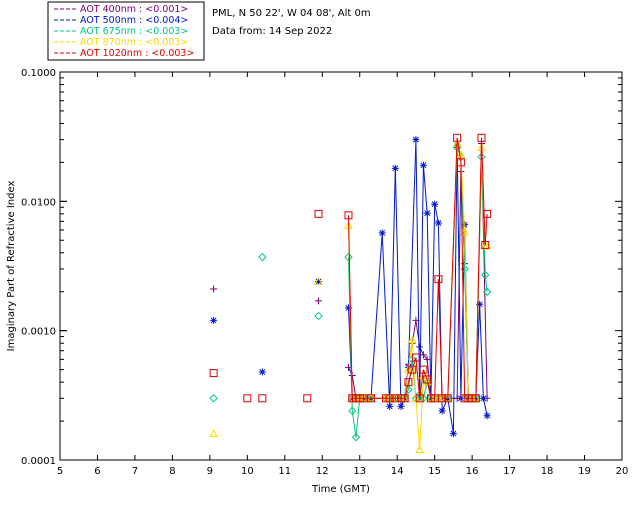 The width and height of the screenshot is (640, 512). I want to click on y-tick-label: 0.1000, so click(38, 73).